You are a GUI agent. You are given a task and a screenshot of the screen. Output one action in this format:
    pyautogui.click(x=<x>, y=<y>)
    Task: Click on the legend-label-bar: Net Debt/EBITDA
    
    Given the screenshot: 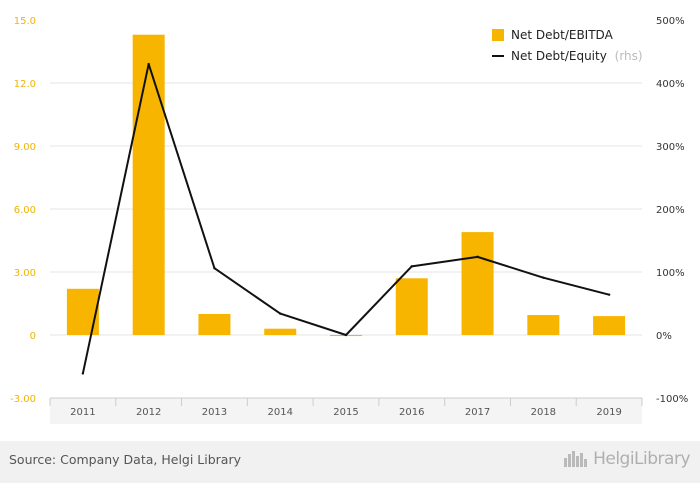 What is the action you would take?
    pyautogui.click(x=562, y=35)
    